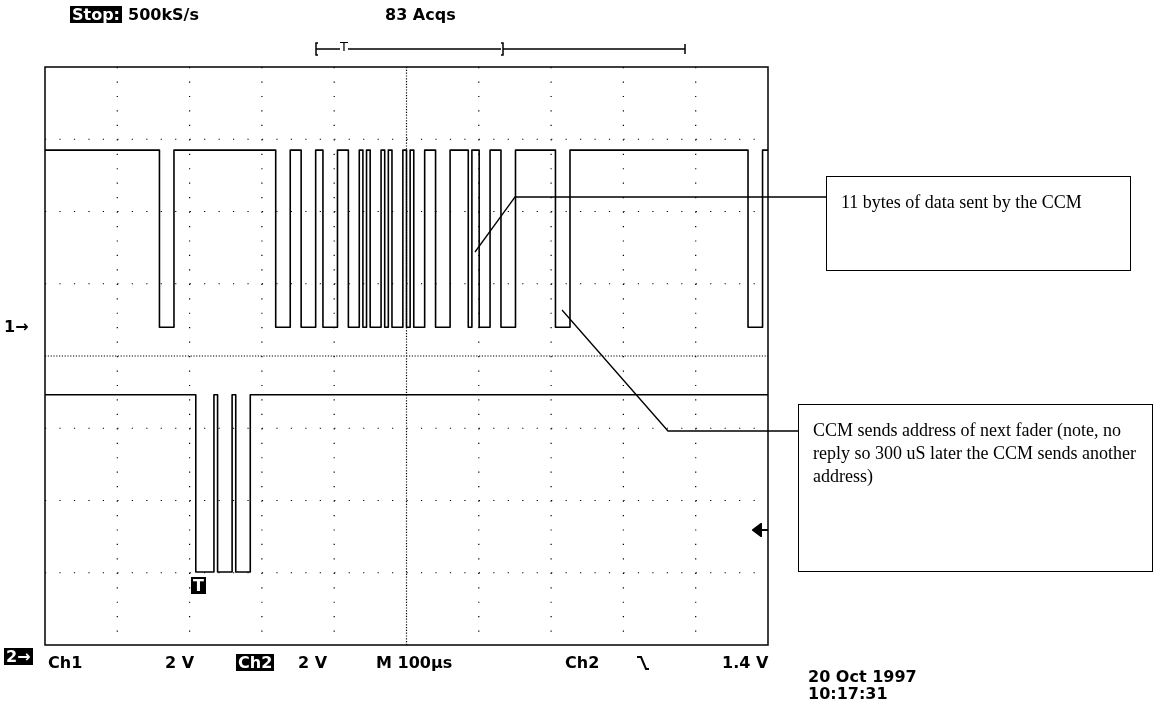 This screenshot has height=706, width=1159. Describe the element at coordinates (848, 693) in the screenshot. I see `text: 10:17:31` at that location.